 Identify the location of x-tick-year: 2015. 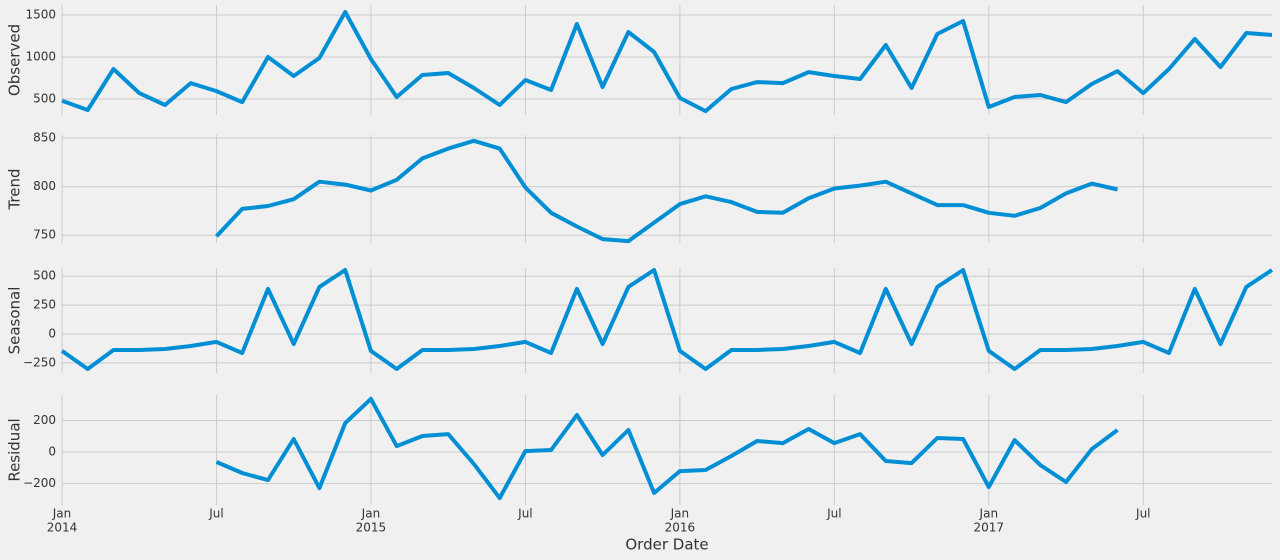
(371, 528).